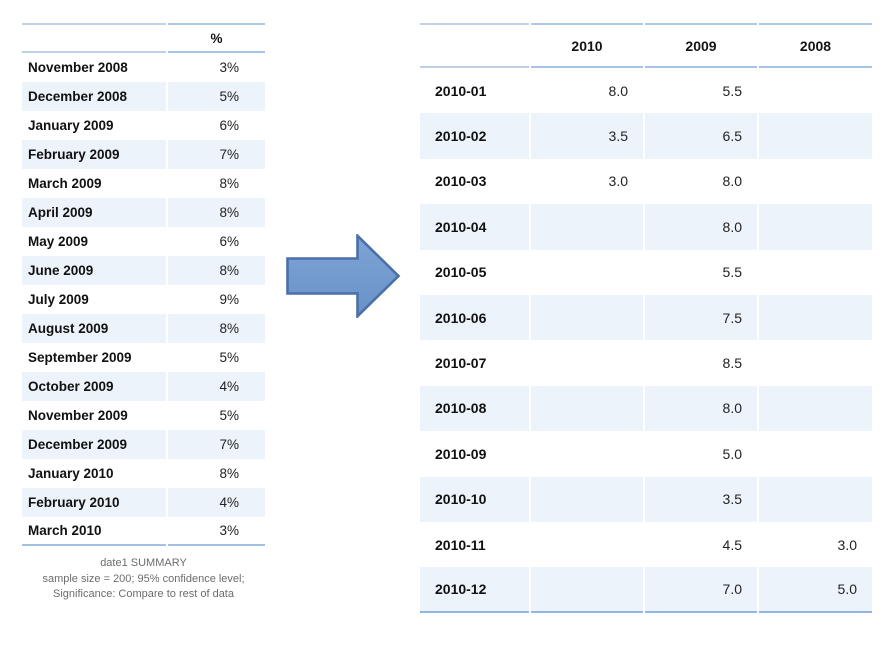  Describe the element at coordinates (646, 136) in the screenshot. I see `table-row: 2010-02 3.5 6.5` at that location.